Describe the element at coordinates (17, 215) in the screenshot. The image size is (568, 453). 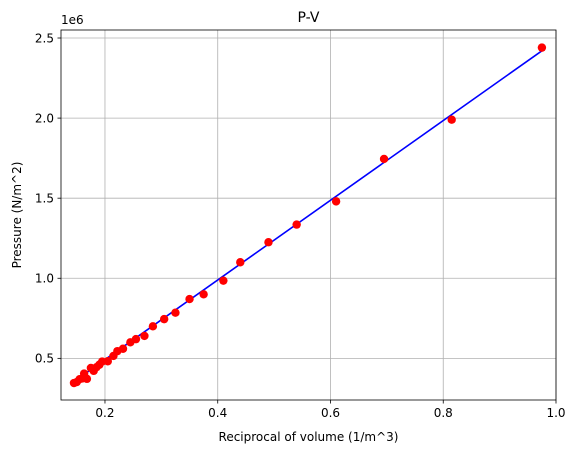
I see `y-axis-label: Pressure (N/m^2)` at that location.